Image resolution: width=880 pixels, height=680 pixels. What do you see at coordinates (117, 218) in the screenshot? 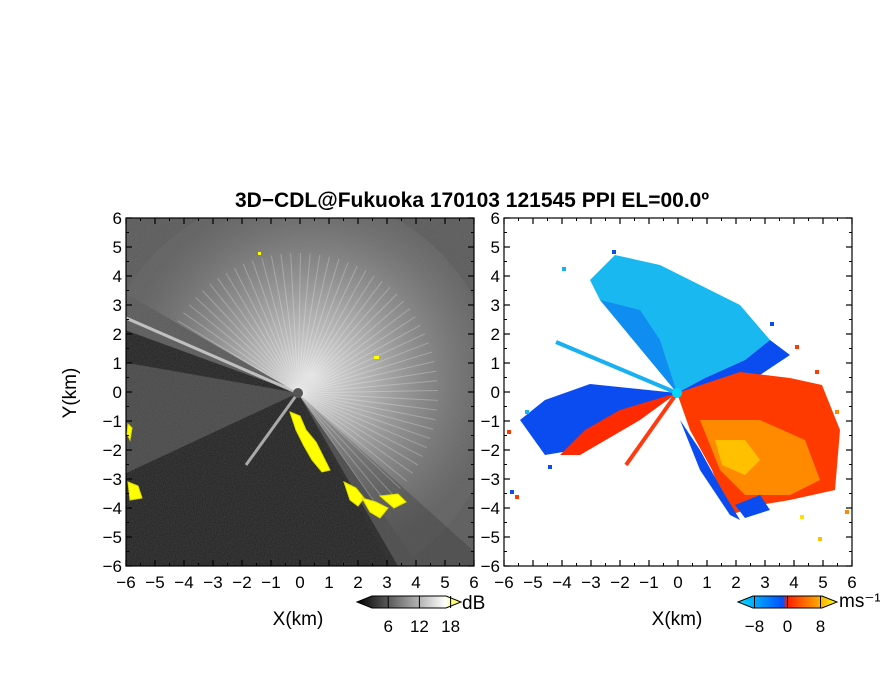
I see `reflectivity-ytick-label: 6` at bounding box center [117, 218].